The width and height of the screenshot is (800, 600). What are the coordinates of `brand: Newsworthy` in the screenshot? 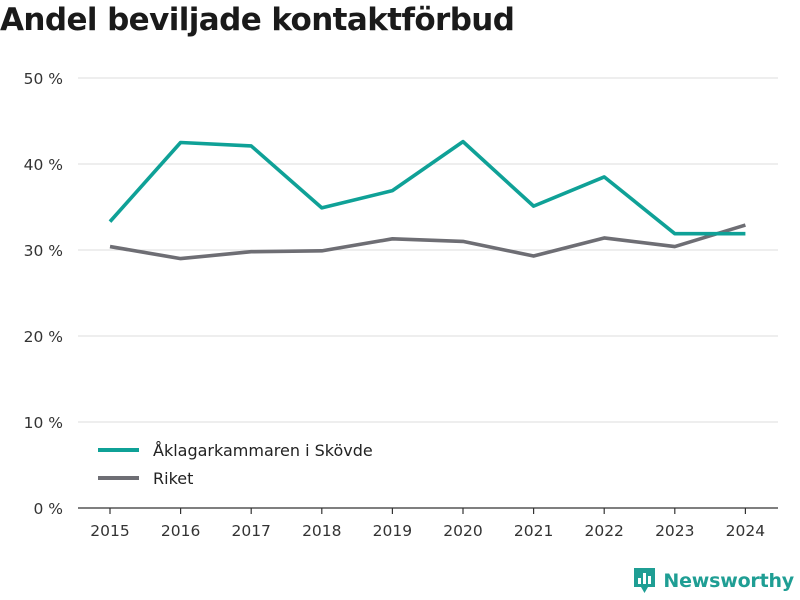 It's located at (713, 580).